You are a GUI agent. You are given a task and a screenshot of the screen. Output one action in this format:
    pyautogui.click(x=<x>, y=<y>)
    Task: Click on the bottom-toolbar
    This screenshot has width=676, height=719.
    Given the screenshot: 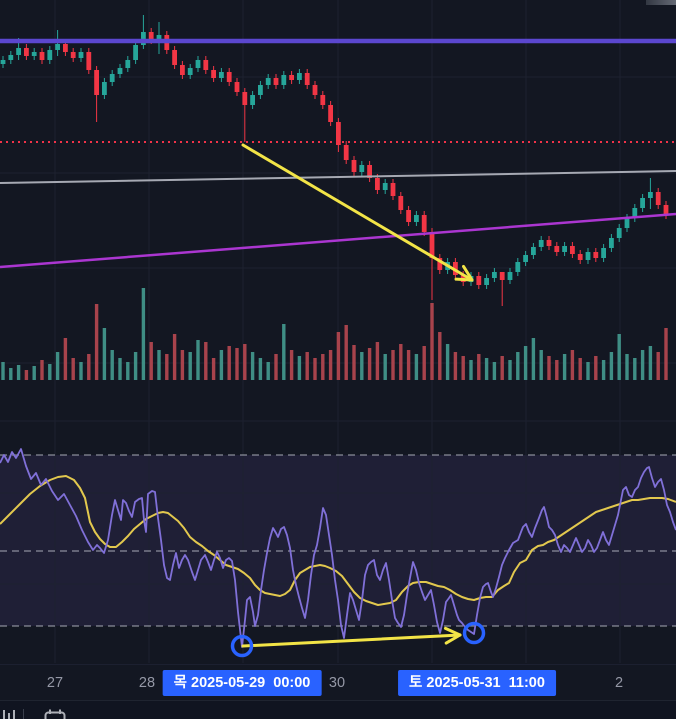 What is the action you would take?
    pyautogui.click(x=338, y=709)
    